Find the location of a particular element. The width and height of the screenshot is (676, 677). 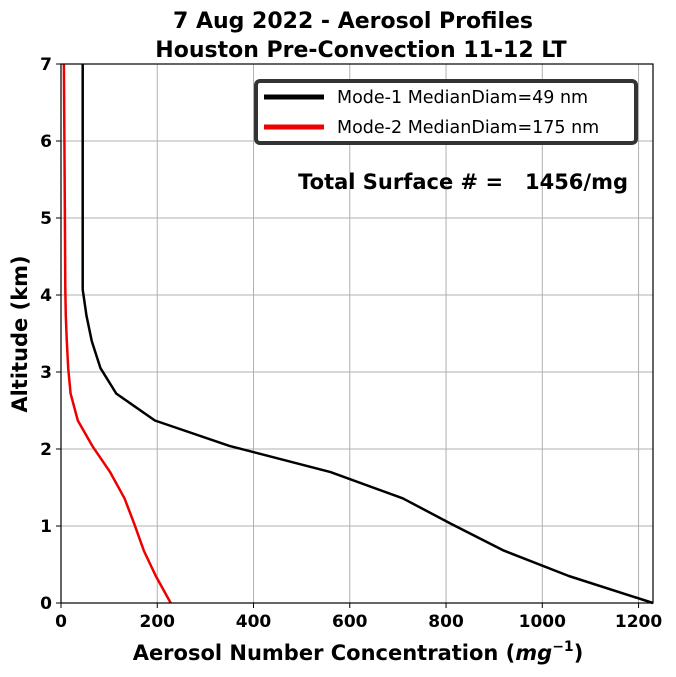

x-tick-label: 1200 is located at coordinates (638, 622).